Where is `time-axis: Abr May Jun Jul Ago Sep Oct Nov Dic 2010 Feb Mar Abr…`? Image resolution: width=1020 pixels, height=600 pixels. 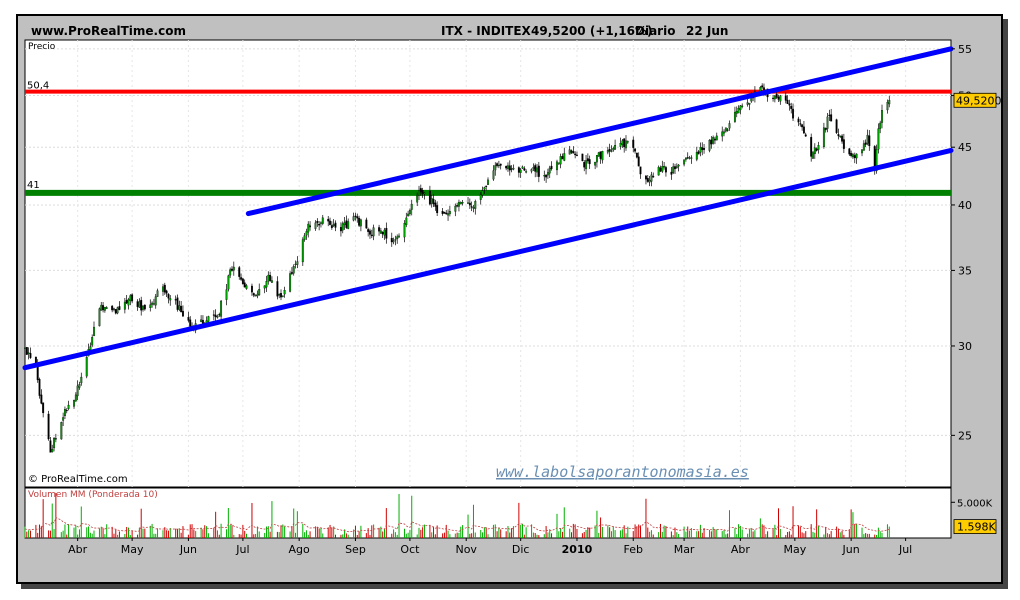 time-axis: Abr May Jun Jul Ago Sep Oct Nov Dic 2010 Feb Mar Abr… is located at coordinates (490, 547).